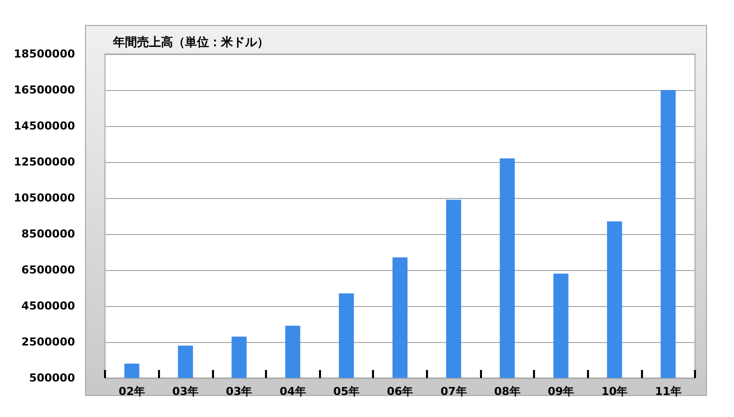 This screenshot has width=734, height=417. What do you see at coordinates (45, 126) in the screenshot?
I see `y-tick-label: 14500000` at bounding box center [45, 126].